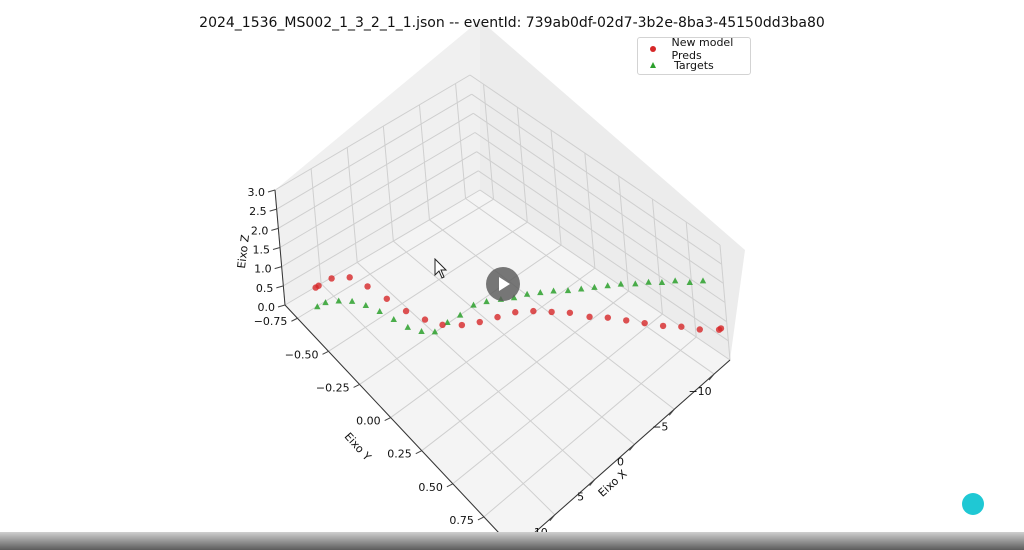 This screenshot has width=1024, height=550. I want to click on y-axis-line, so click(400, 427).